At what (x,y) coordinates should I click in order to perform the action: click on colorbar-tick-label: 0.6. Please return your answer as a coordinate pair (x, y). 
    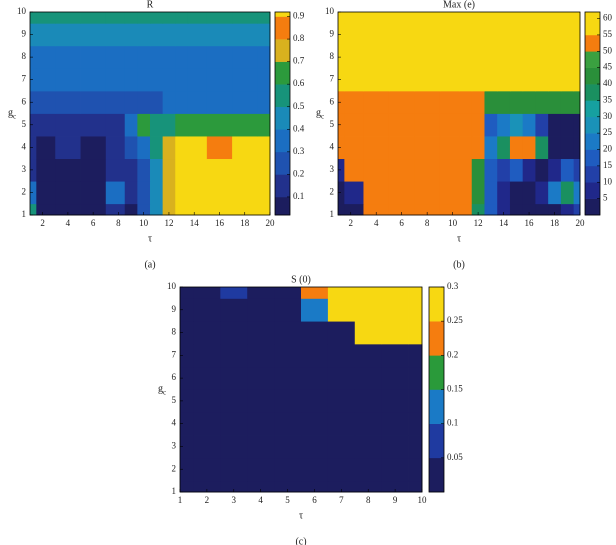
    Looking at the image, I should click on (299, 83).